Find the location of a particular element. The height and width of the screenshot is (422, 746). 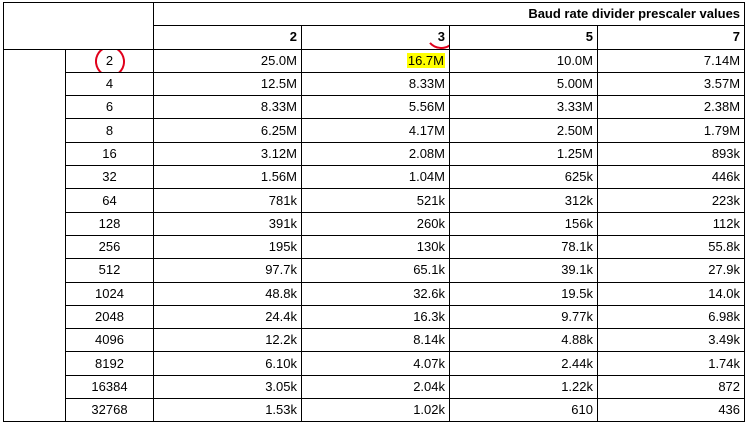

table-row: 16 3.12M 2.08M 1.25M 893k is located at coordinates (375, 154).